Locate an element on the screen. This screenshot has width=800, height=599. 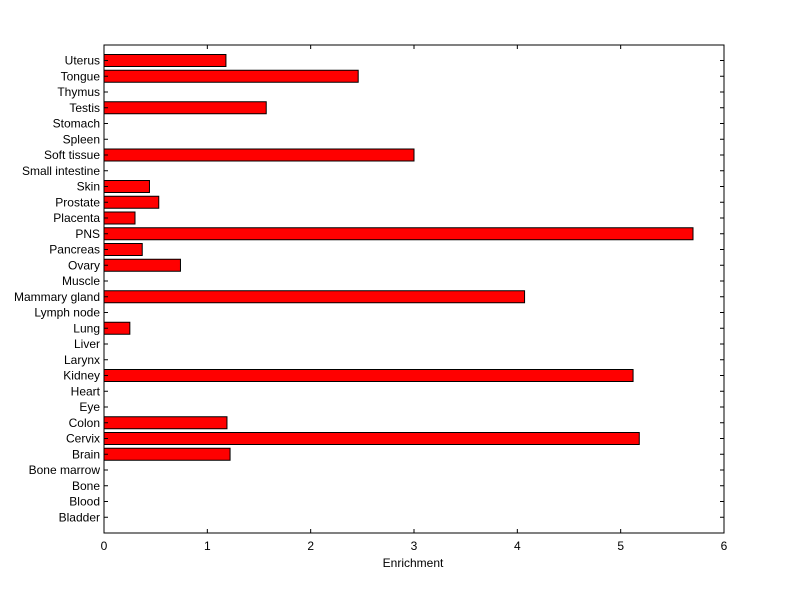
y-tick-label: Liver is located at coordinates (87, 344).